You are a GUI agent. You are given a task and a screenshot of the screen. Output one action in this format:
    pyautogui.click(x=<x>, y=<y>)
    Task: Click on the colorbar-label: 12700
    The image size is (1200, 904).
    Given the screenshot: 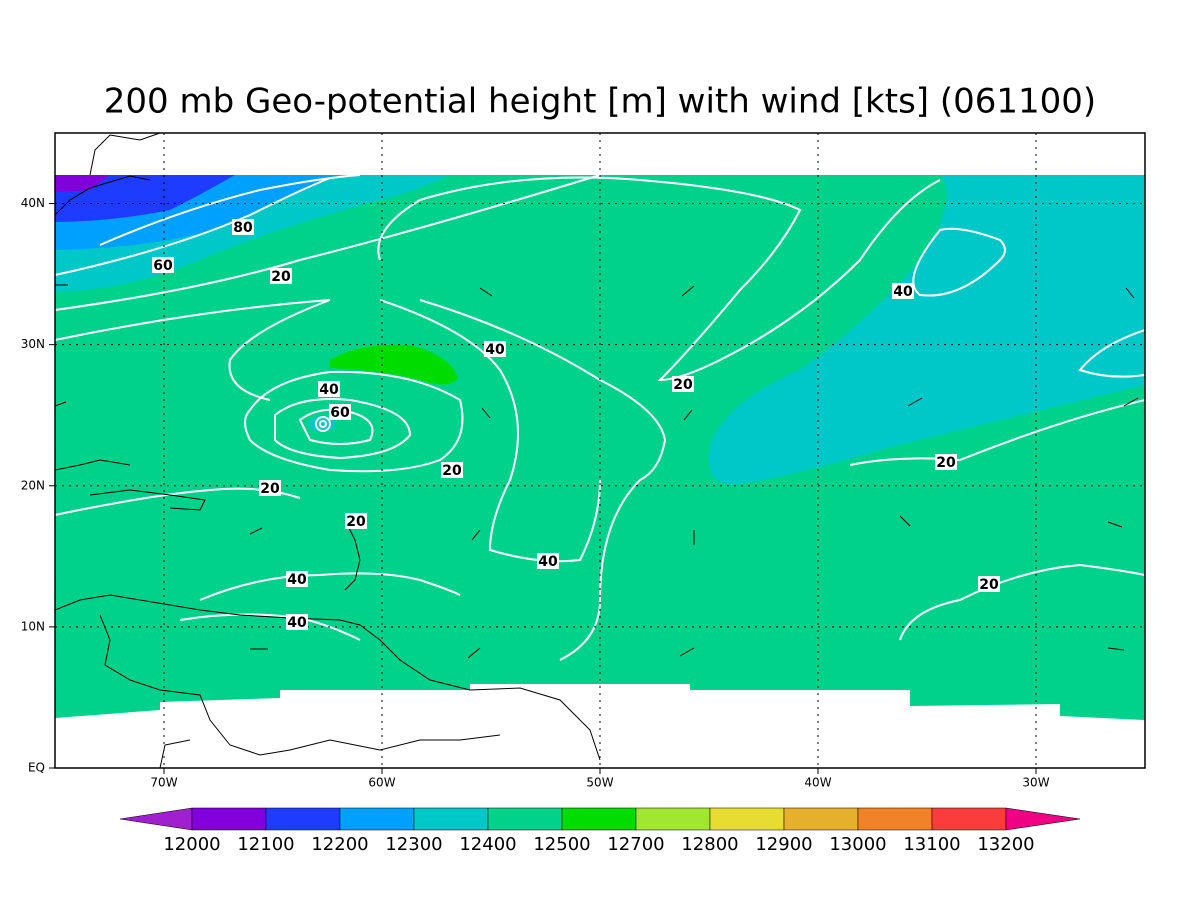 What is the action you would take?
    pyautogui.click(x=635, y=844)
    